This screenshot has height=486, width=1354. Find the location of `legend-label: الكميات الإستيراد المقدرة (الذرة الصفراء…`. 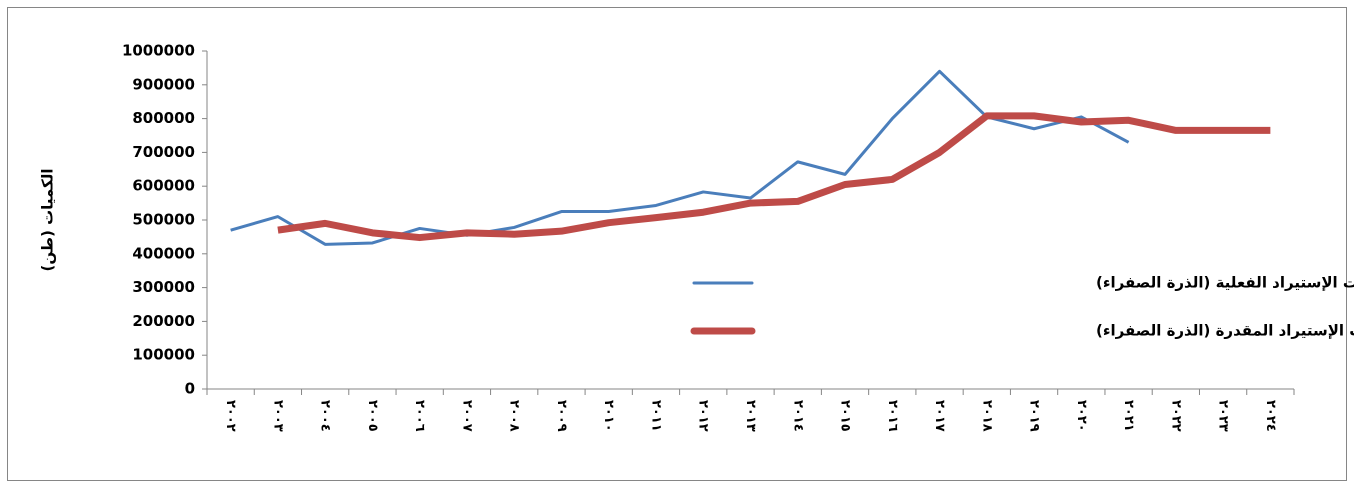

legend-label: الكميات الإستيراد المقدرة (الذرة الصفراء… is located at coordinates (1225, 331).